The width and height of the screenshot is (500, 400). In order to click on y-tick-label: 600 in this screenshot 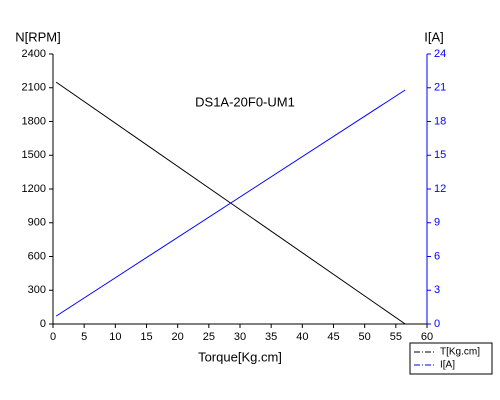, I will do `click(37, 256)`.